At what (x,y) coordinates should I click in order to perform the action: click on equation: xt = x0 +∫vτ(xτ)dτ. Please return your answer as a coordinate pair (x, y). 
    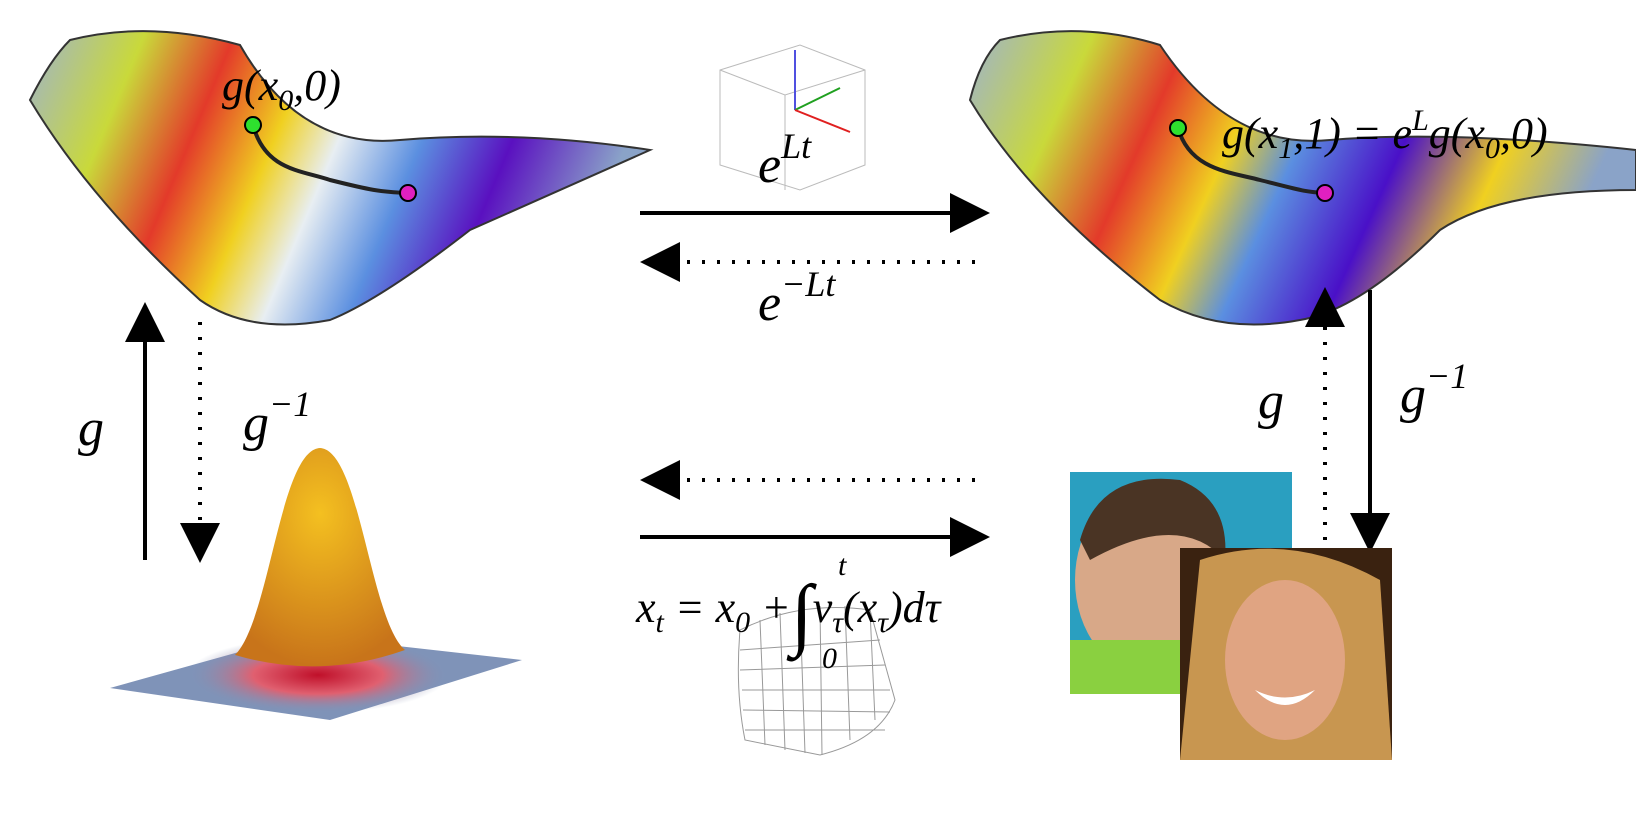
    Looking at the image, I should click on (789, 616).